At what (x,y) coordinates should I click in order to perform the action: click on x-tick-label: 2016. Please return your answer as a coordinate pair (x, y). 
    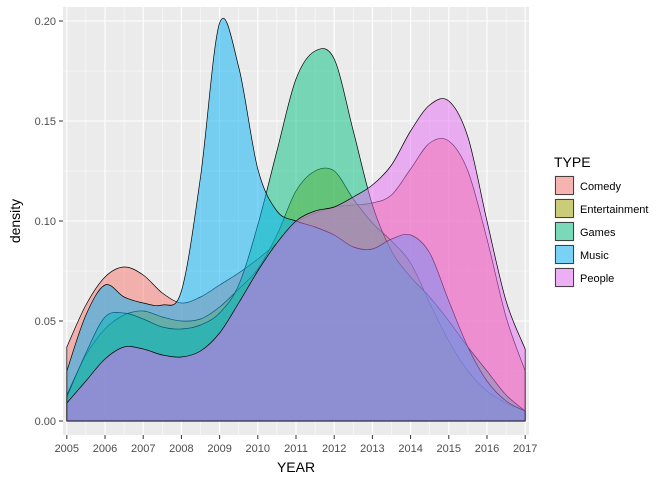
    Looking at the image, I should click on (487, 449).